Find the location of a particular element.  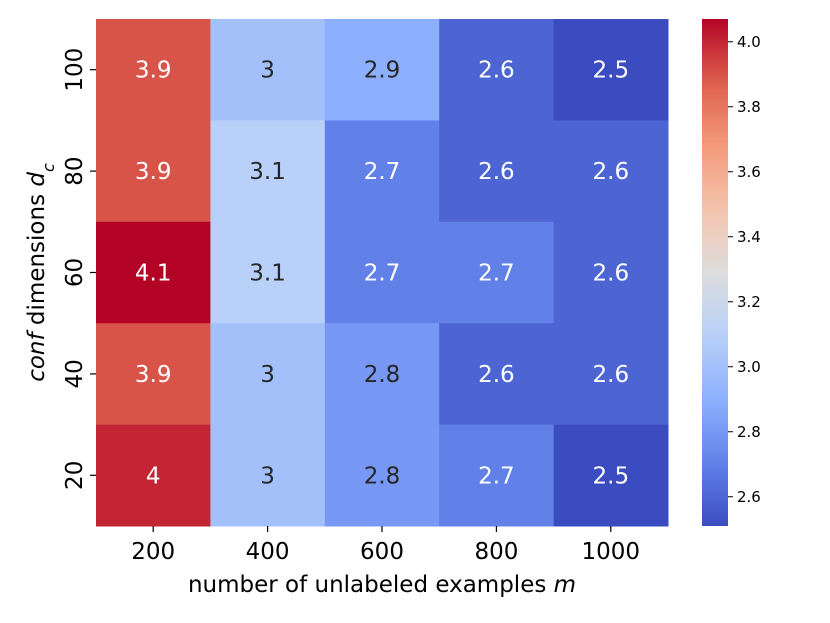

colorbar-tick-label: 3.4 is located at coordinates (749, 237).